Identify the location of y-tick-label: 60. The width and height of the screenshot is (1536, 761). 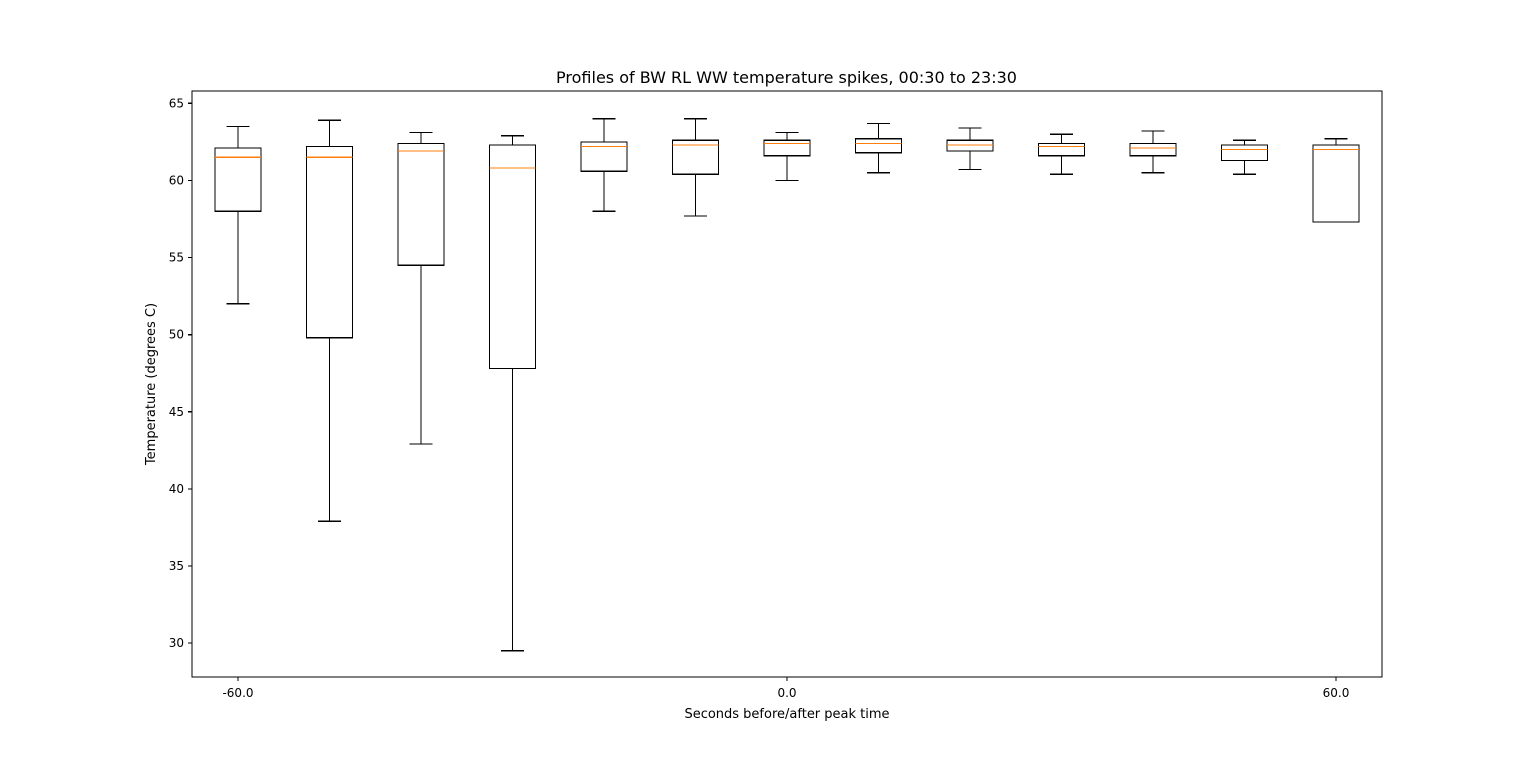
(176, 180).